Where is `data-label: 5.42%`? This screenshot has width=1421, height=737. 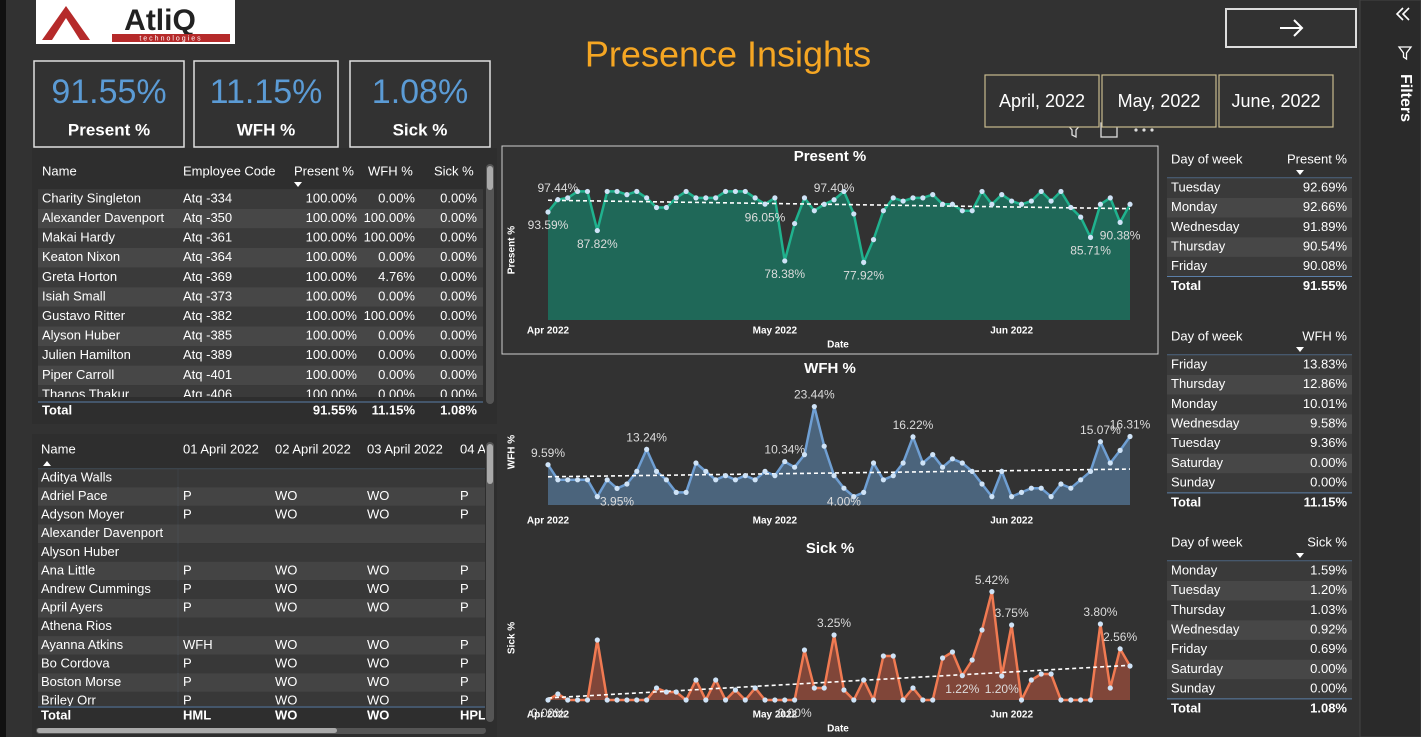
data-label: 5.42% is located at coordinates (992, 580).